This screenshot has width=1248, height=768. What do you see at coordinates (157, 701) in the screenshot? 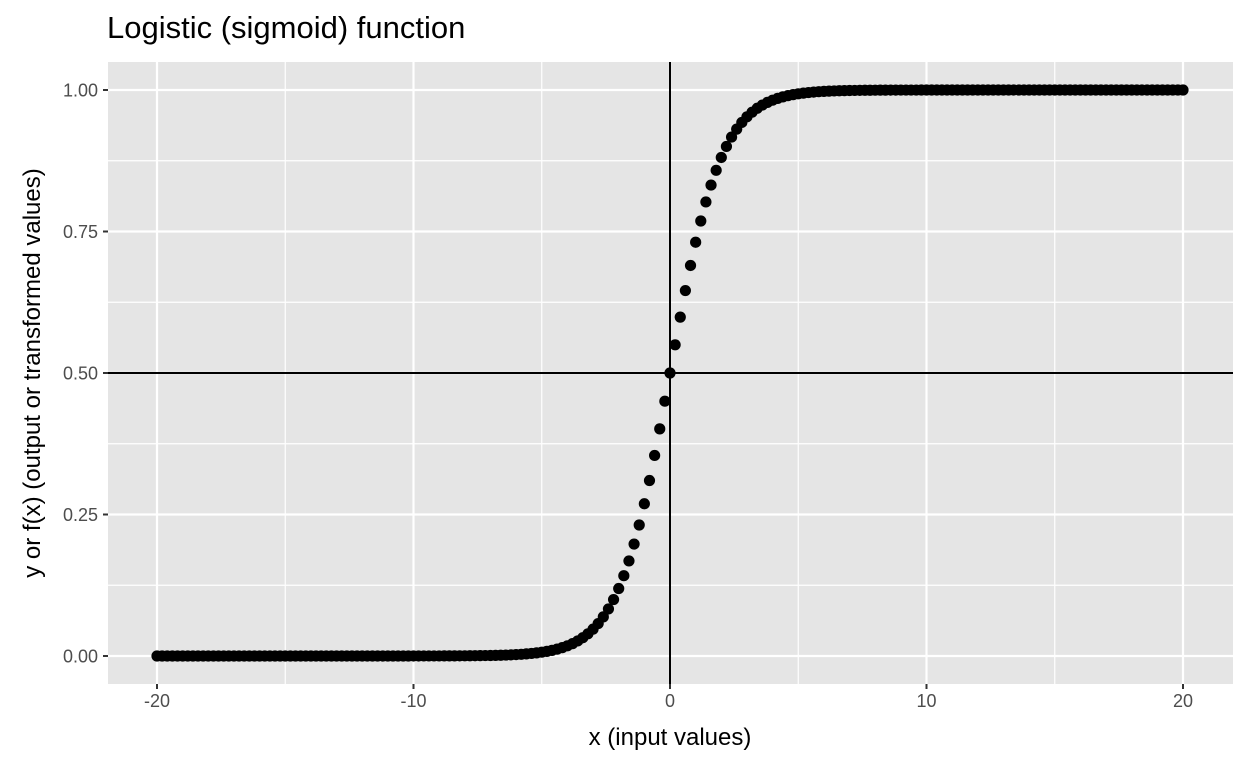
I see `x-tick-label: -20` at bounding box center [157, 701].